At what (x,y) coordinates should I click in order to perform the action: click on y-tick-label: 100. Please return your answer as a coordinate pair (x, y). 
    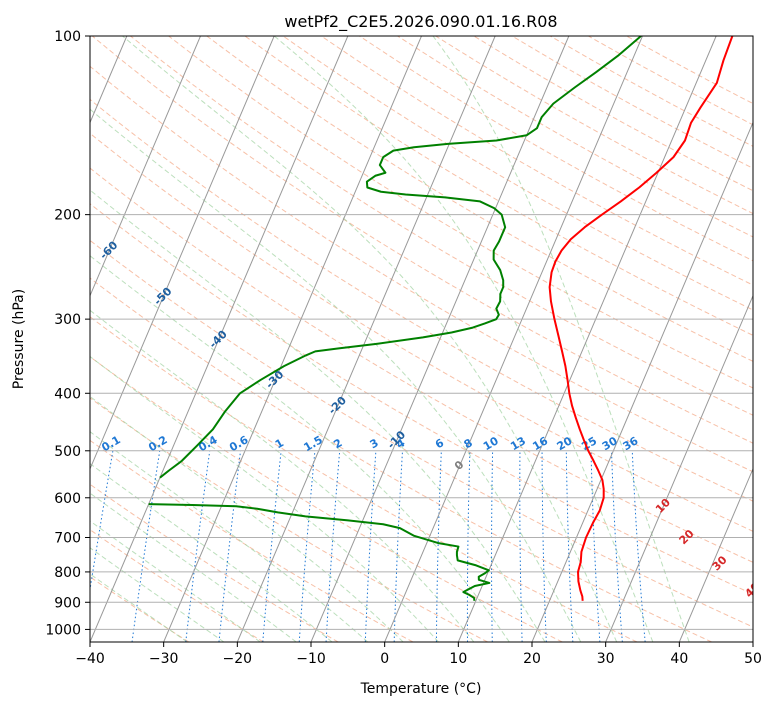
    Looking at the image, I should click on (67, 37).